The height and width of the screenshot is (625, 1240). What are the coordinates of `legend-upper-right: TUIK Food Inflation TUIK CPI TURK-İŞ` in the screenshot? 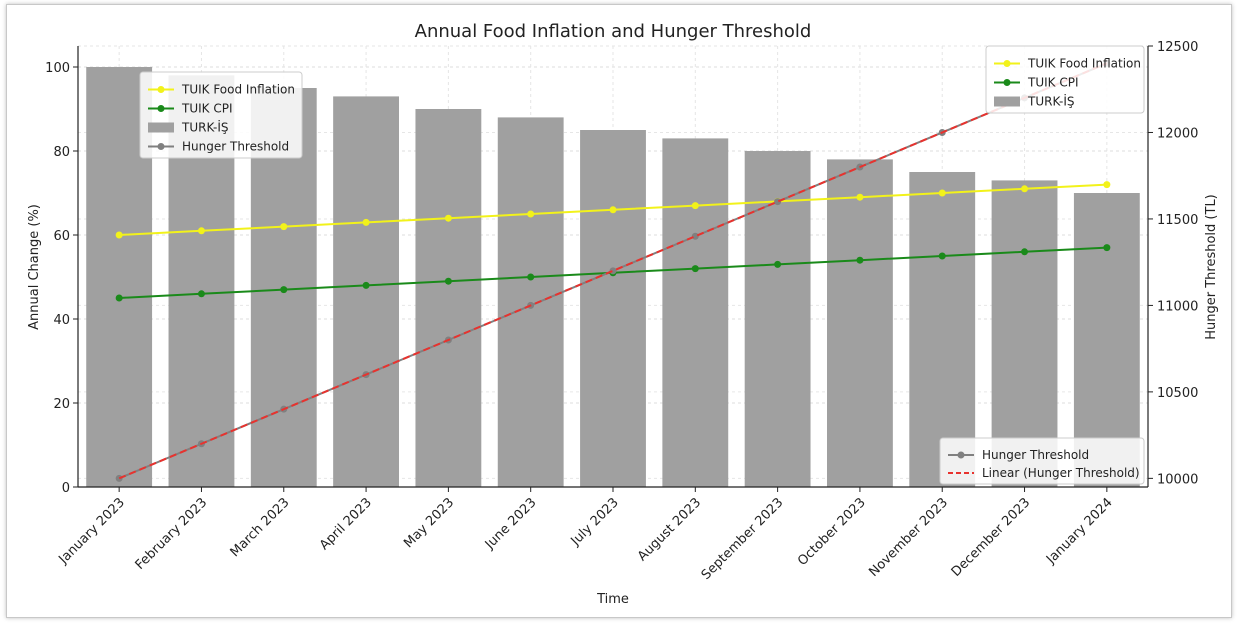 It's located at (1065, 79).